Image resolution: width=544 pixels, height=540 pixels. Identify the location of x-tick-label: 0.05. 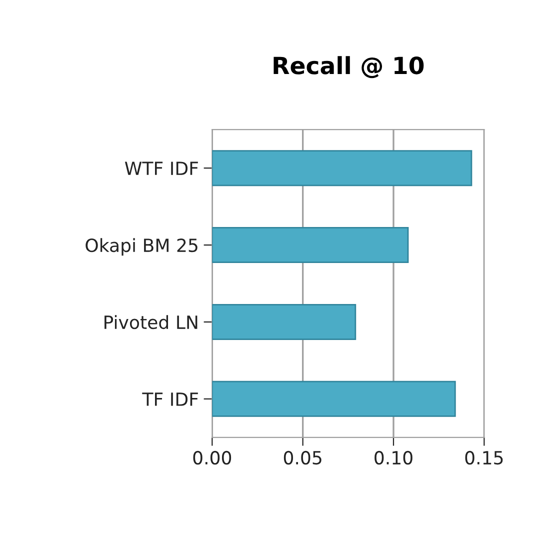
(303, 457).